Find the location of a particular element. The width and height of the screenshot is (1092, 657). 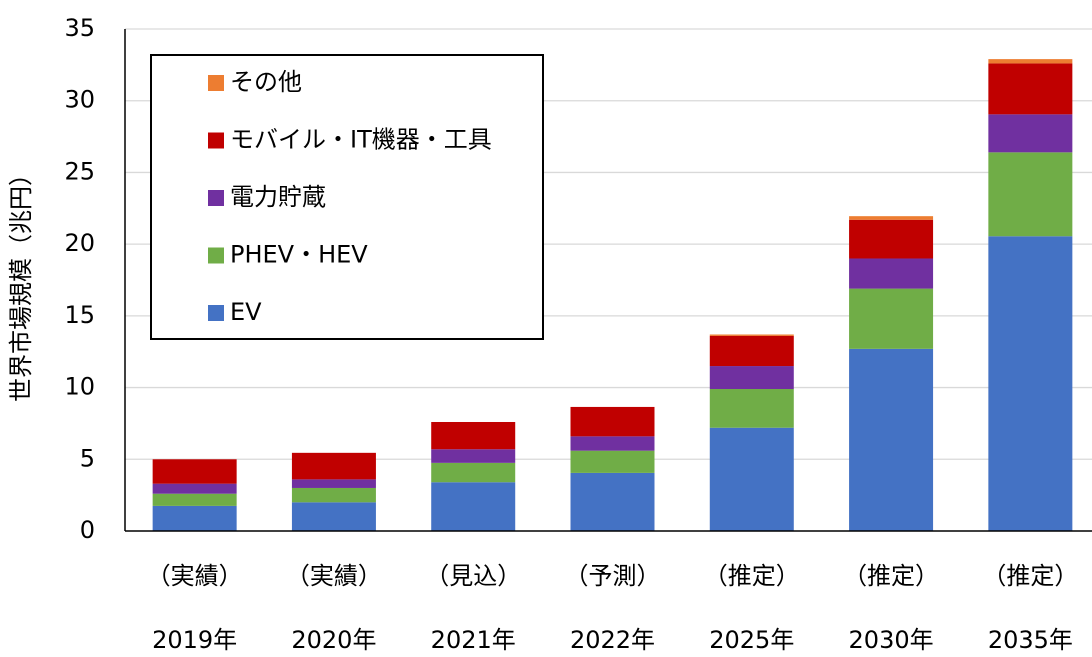

x-tick-label: 2021年 is located at coordinates (473, 640).